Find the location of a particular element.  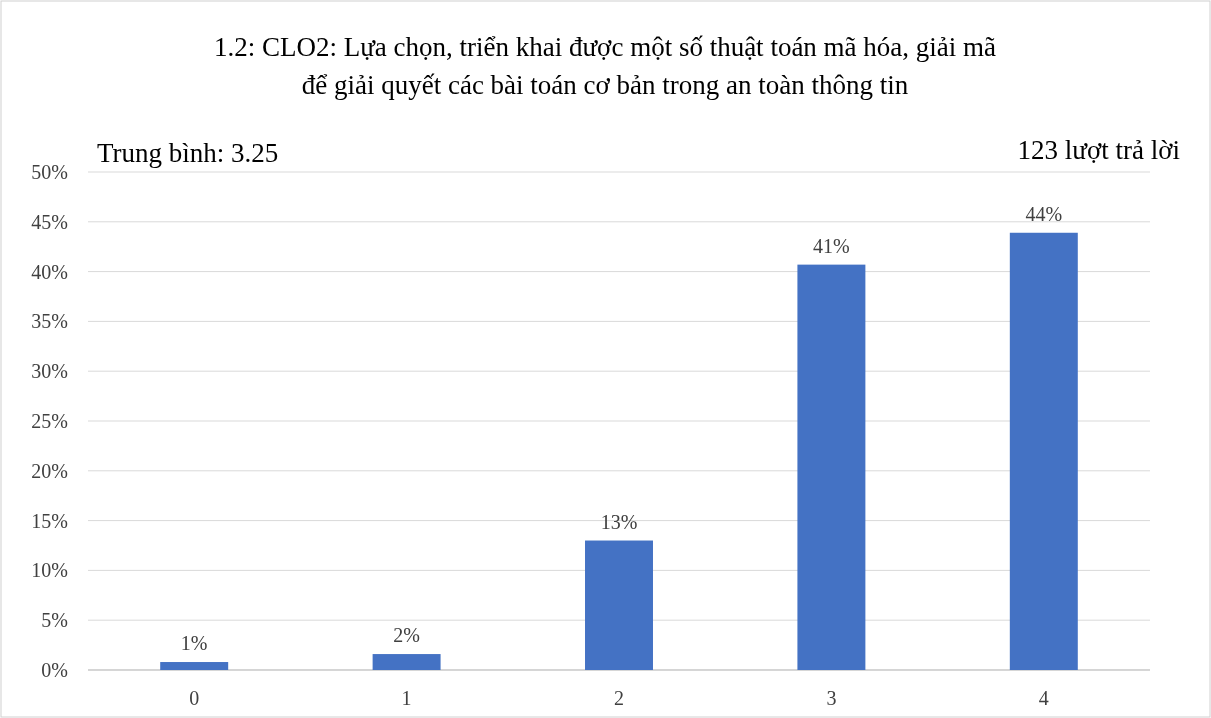

y-tick-label: 0% is located at coordinates (54, 670).